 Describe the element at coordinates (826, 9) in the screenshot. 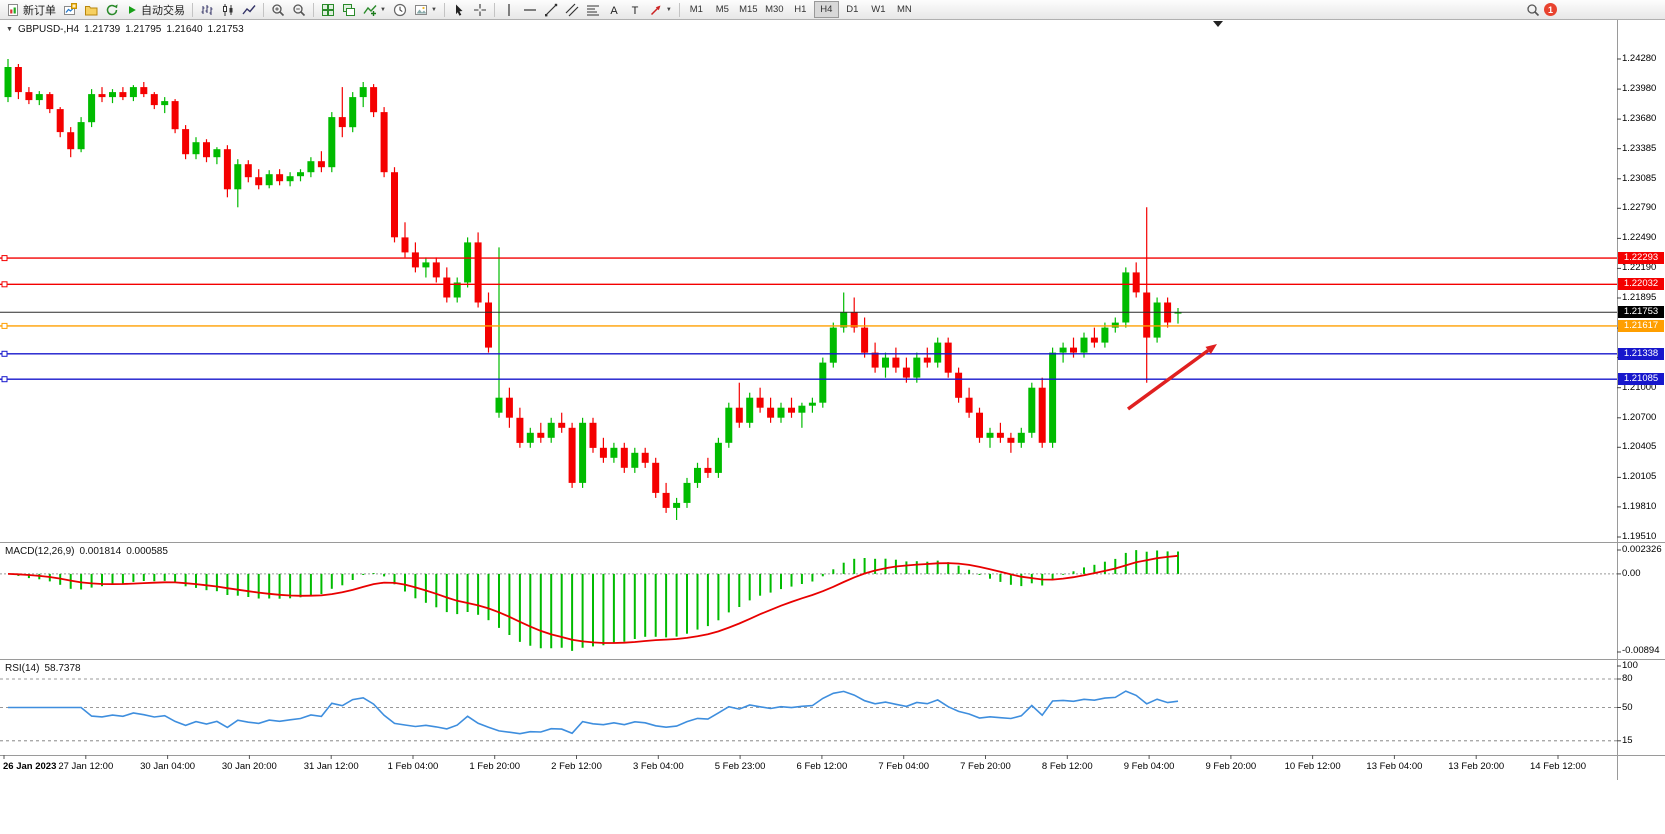

I see `timeframe-button-h4: H4` at that location.